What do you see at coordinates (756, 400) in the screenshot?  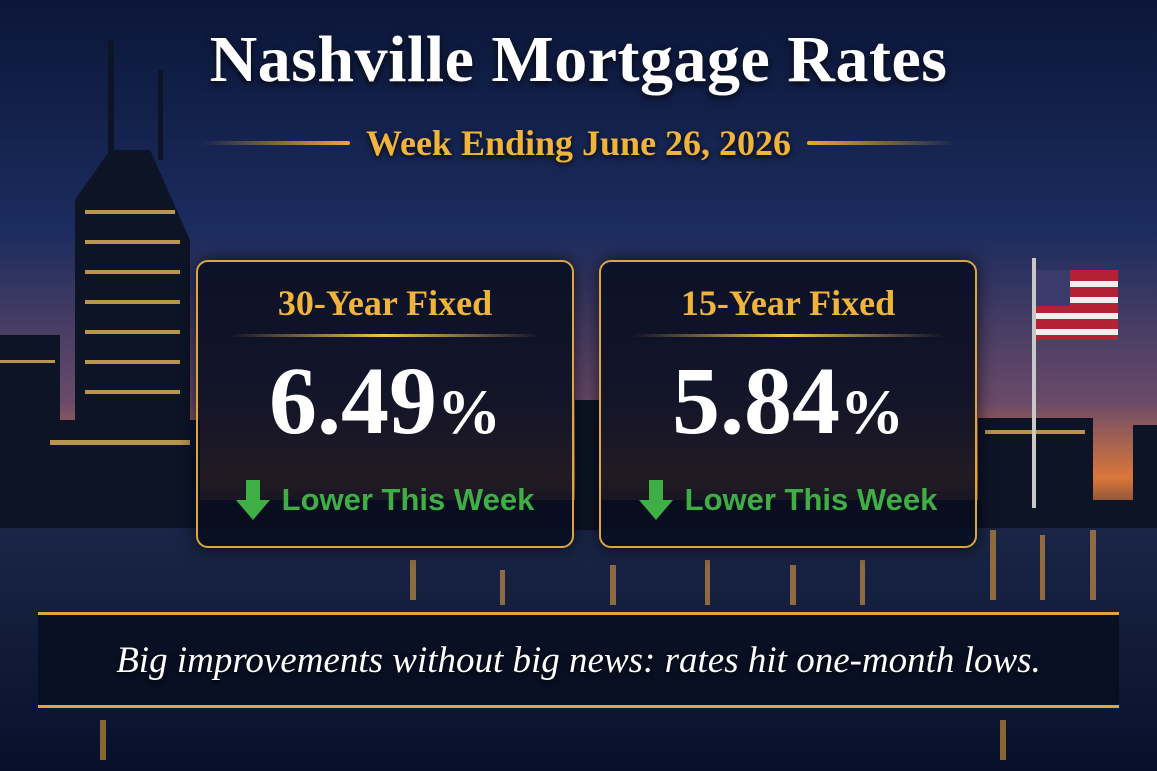 I see `rate-value: 5.84` at bounding box center [756, 400].